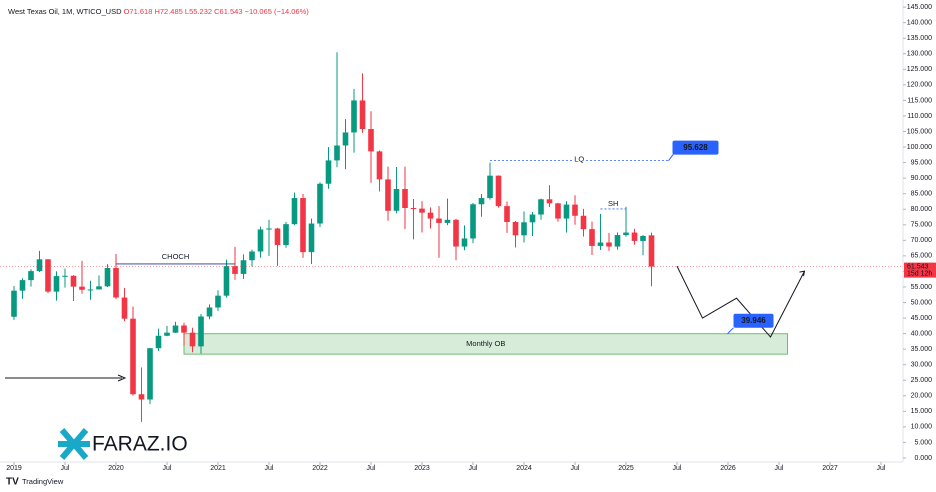  Describe the element at coordinates (43, 481) in the screenshot. I see `footer: TradingView` at that location.